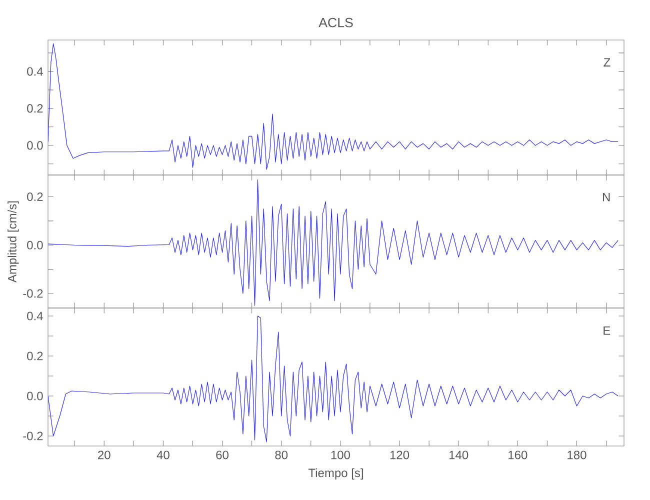  Describe the element at coordinates (335, 474) in the screenshot. I see `x-axis-title: Tiempo [s]` at that location.